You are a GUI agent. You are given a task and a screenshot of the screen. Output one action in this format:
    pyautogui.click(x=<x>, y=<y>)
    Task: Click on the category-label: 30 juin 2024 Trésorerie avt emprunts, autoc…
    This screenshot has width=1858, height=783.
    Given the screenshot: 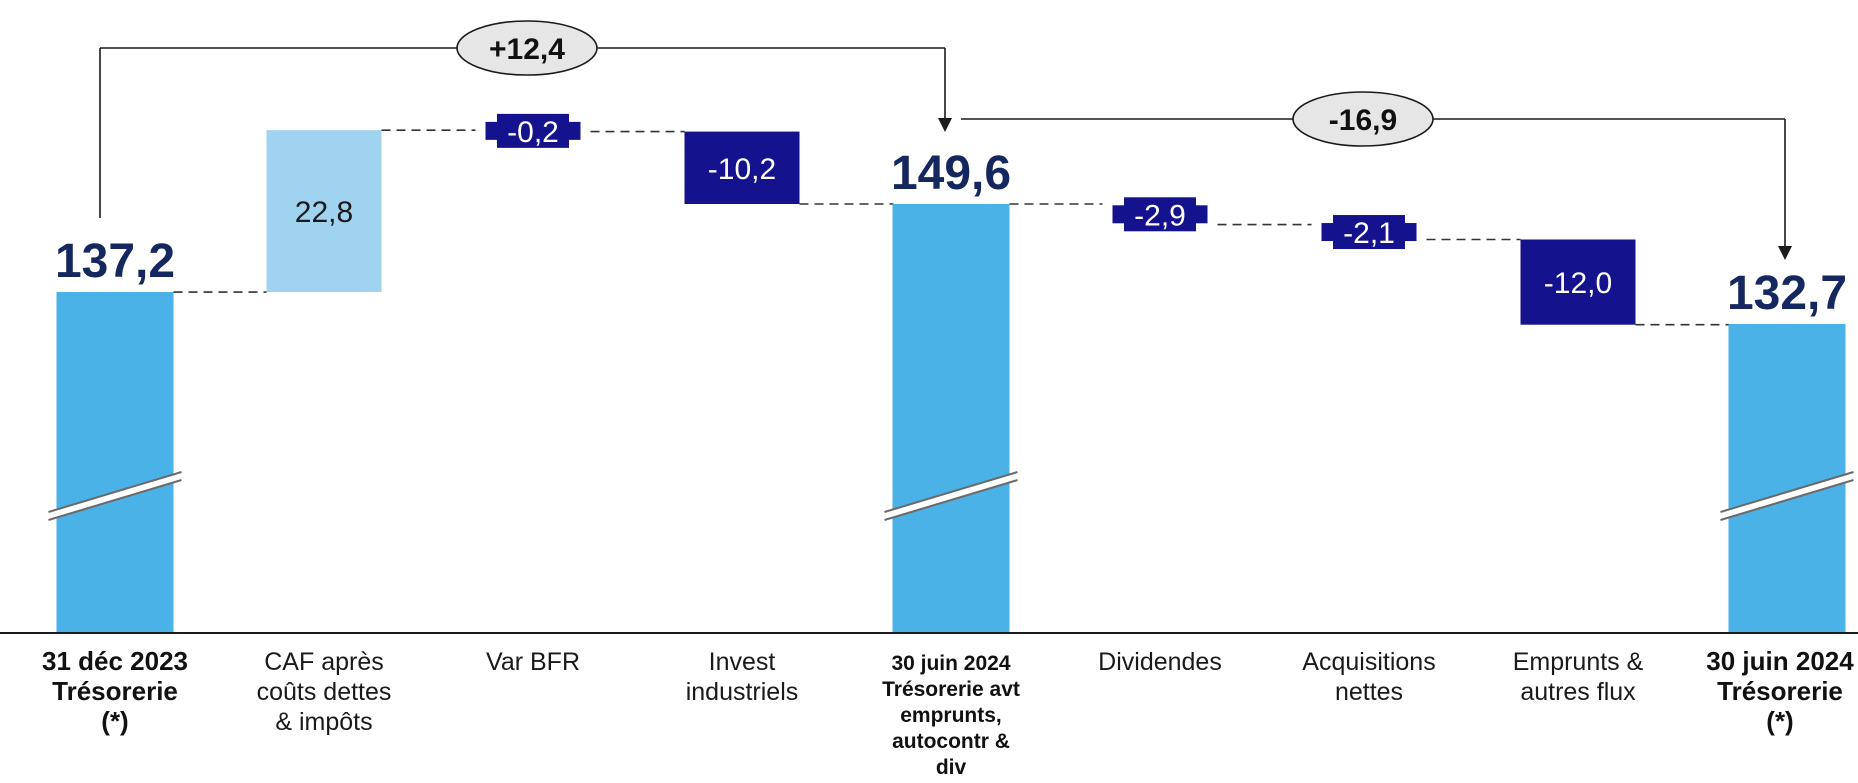 What is the action you would take?
    pyautogui.click(x=951, y=715)
    